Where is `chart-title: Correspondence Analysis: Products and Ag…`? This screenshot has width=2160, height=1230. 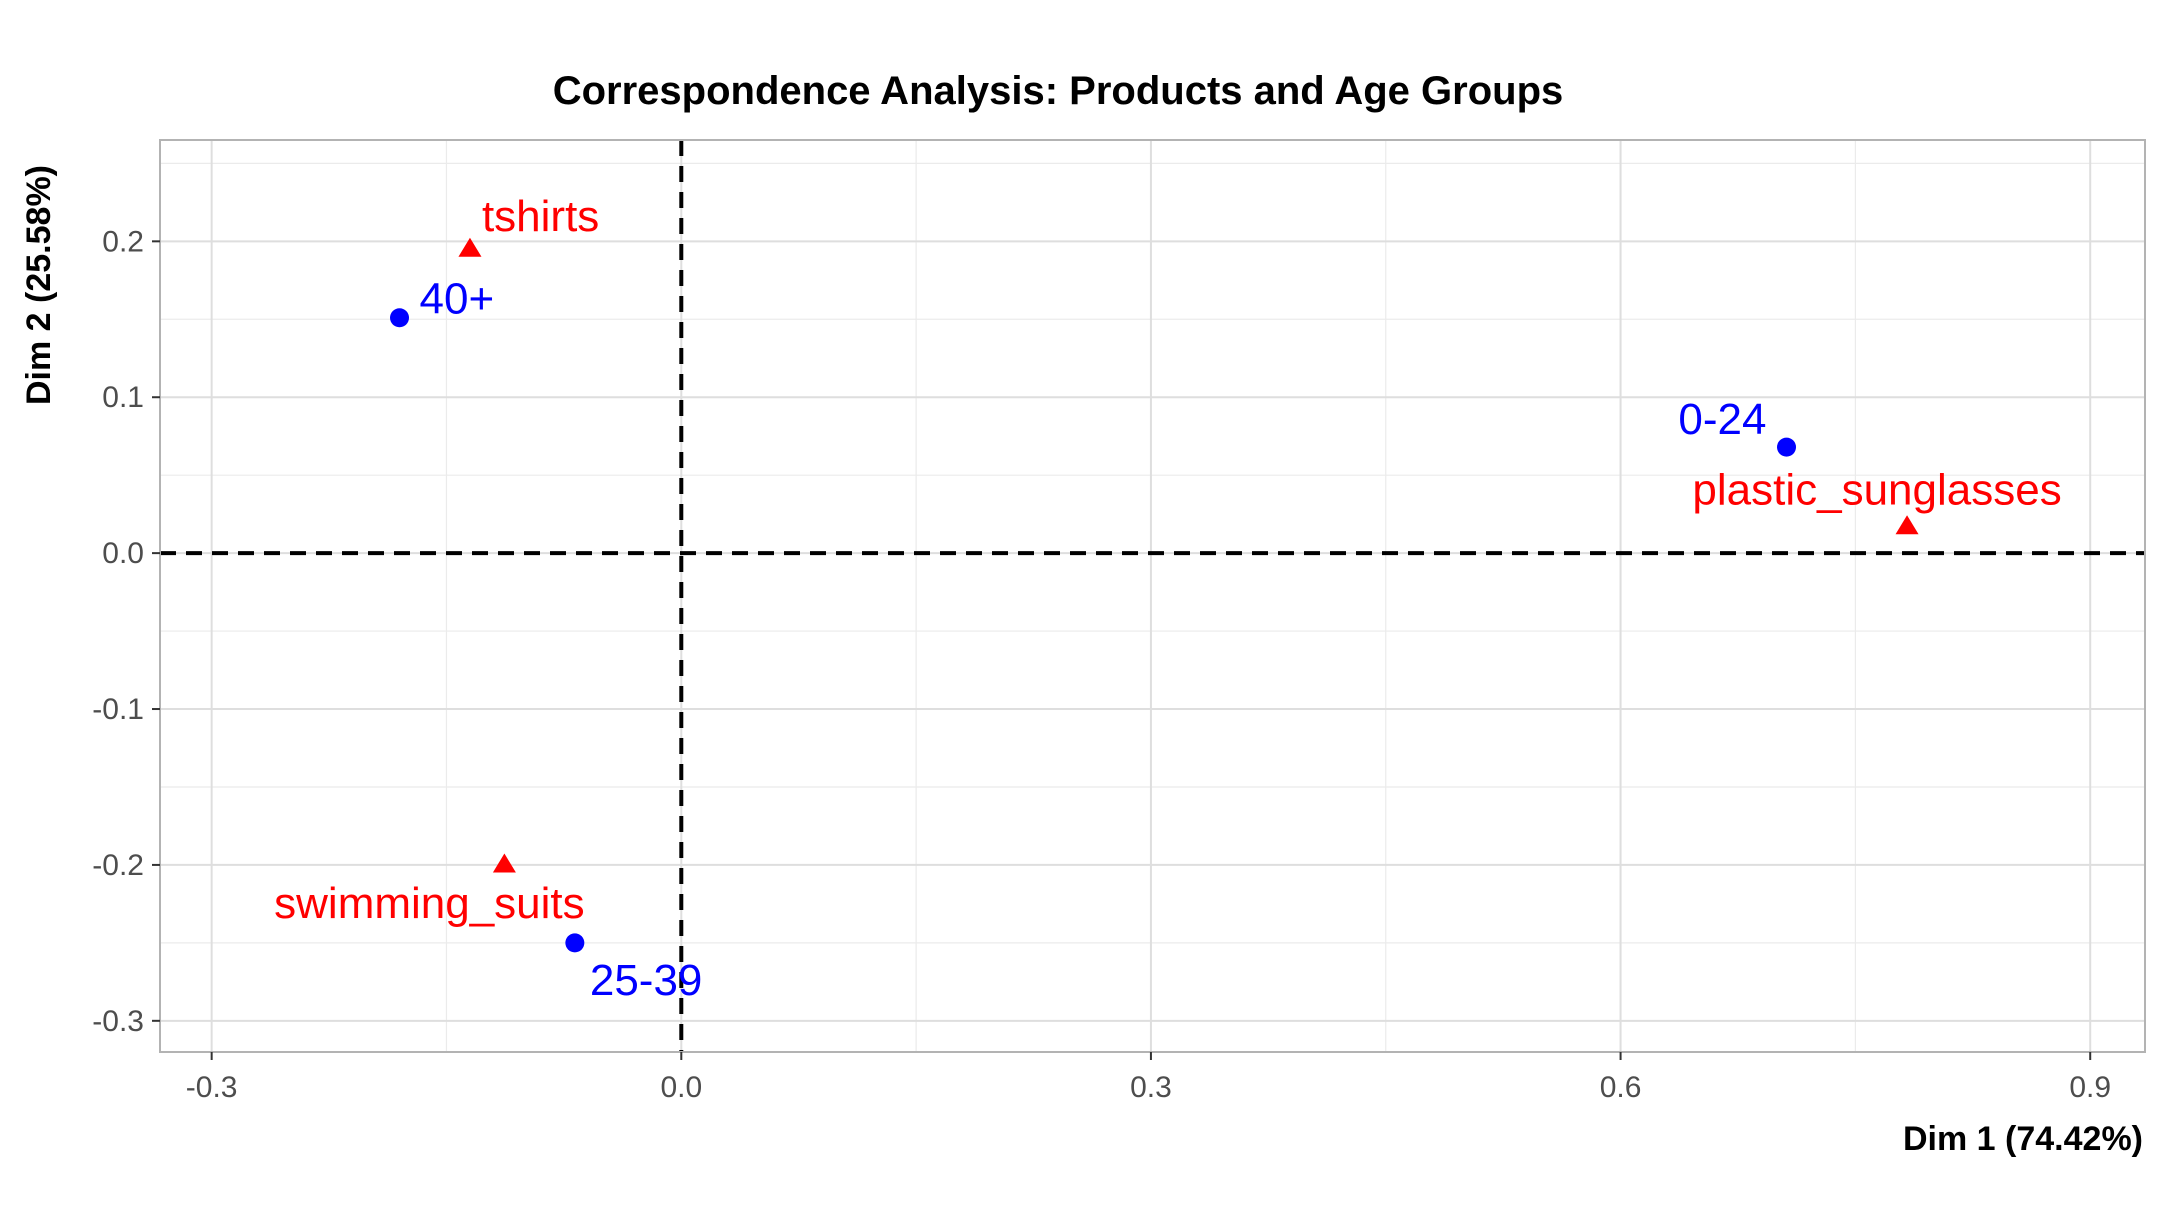
chart-title: Correspondence Analysis: Products and Ag… is located at coordinates (1058, 91).